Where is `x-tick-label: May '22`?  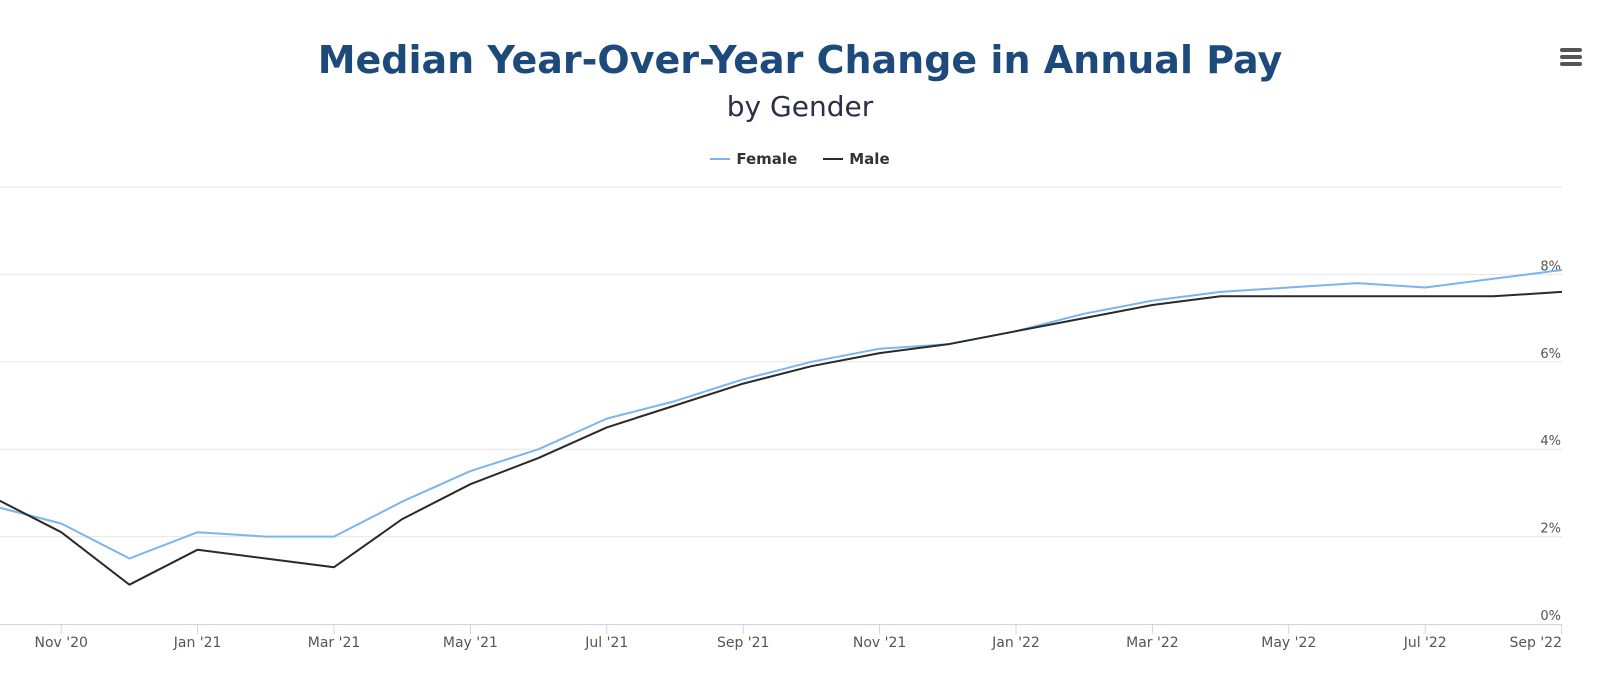
x-tick-label: May '22 is located at coordinates (1288, 643).